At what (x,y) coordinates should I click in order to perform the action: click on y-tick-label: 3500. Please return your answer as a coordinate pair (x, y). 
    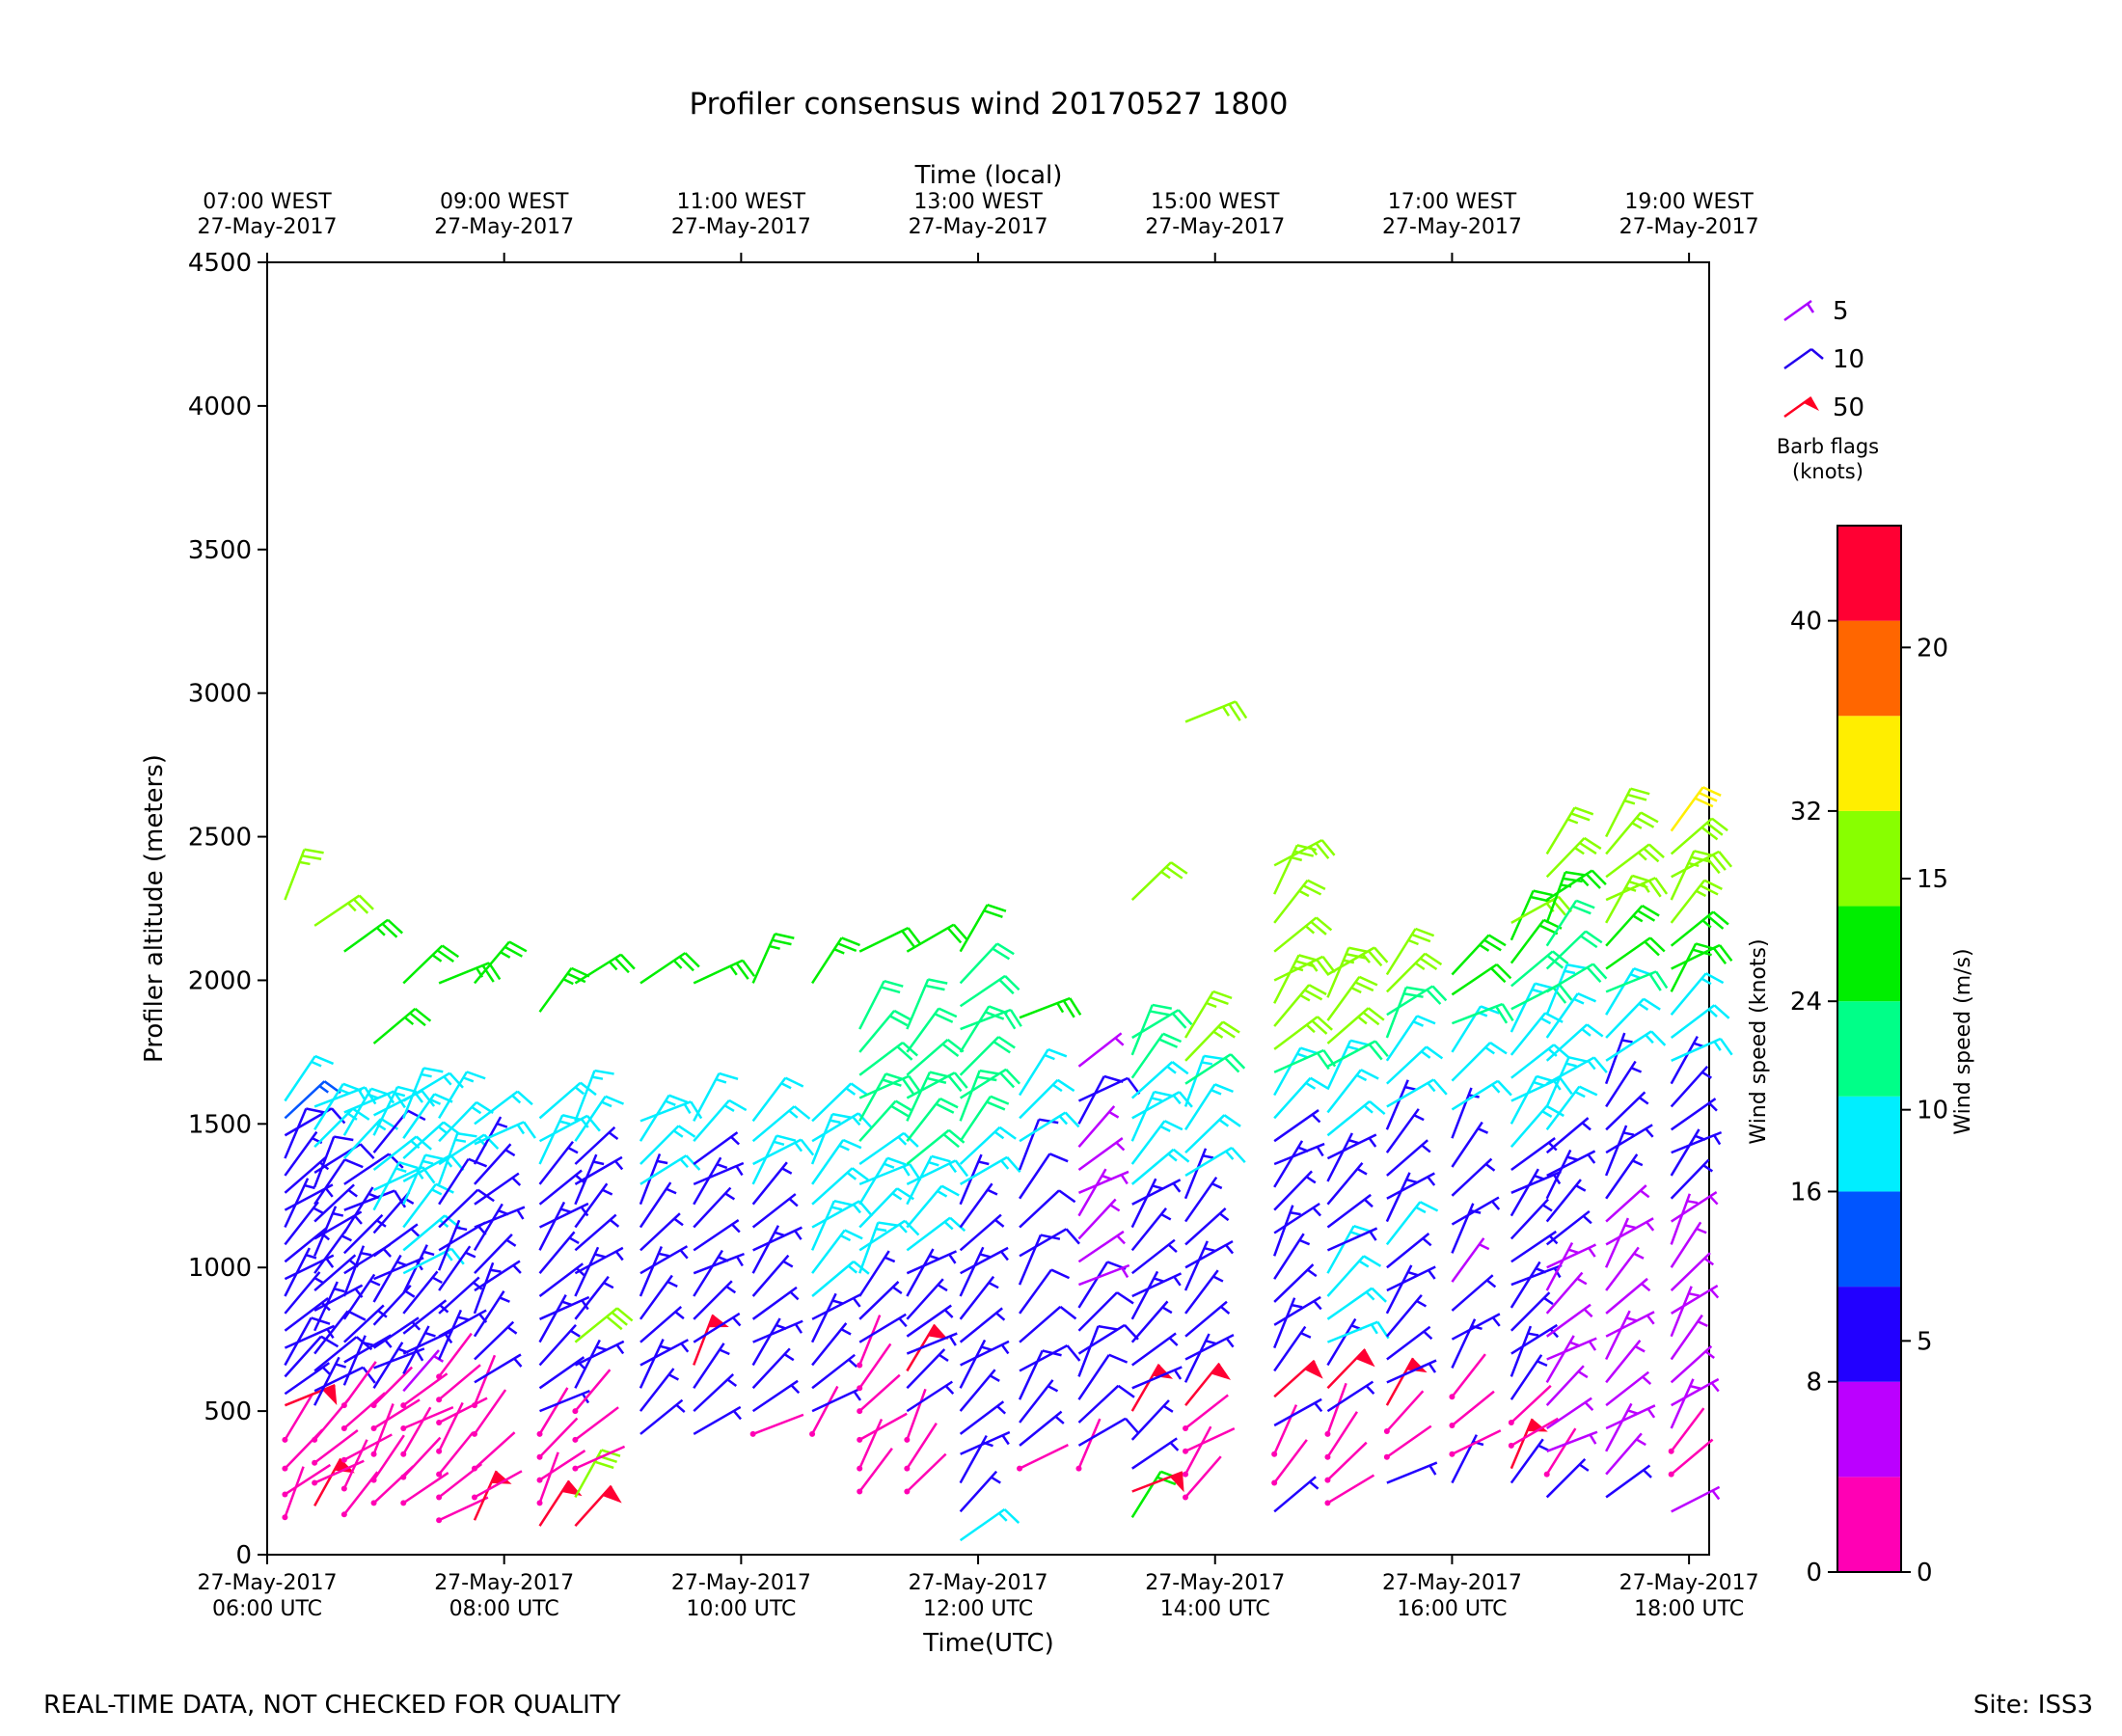
    Looking at the image, I should click on (220, 550).